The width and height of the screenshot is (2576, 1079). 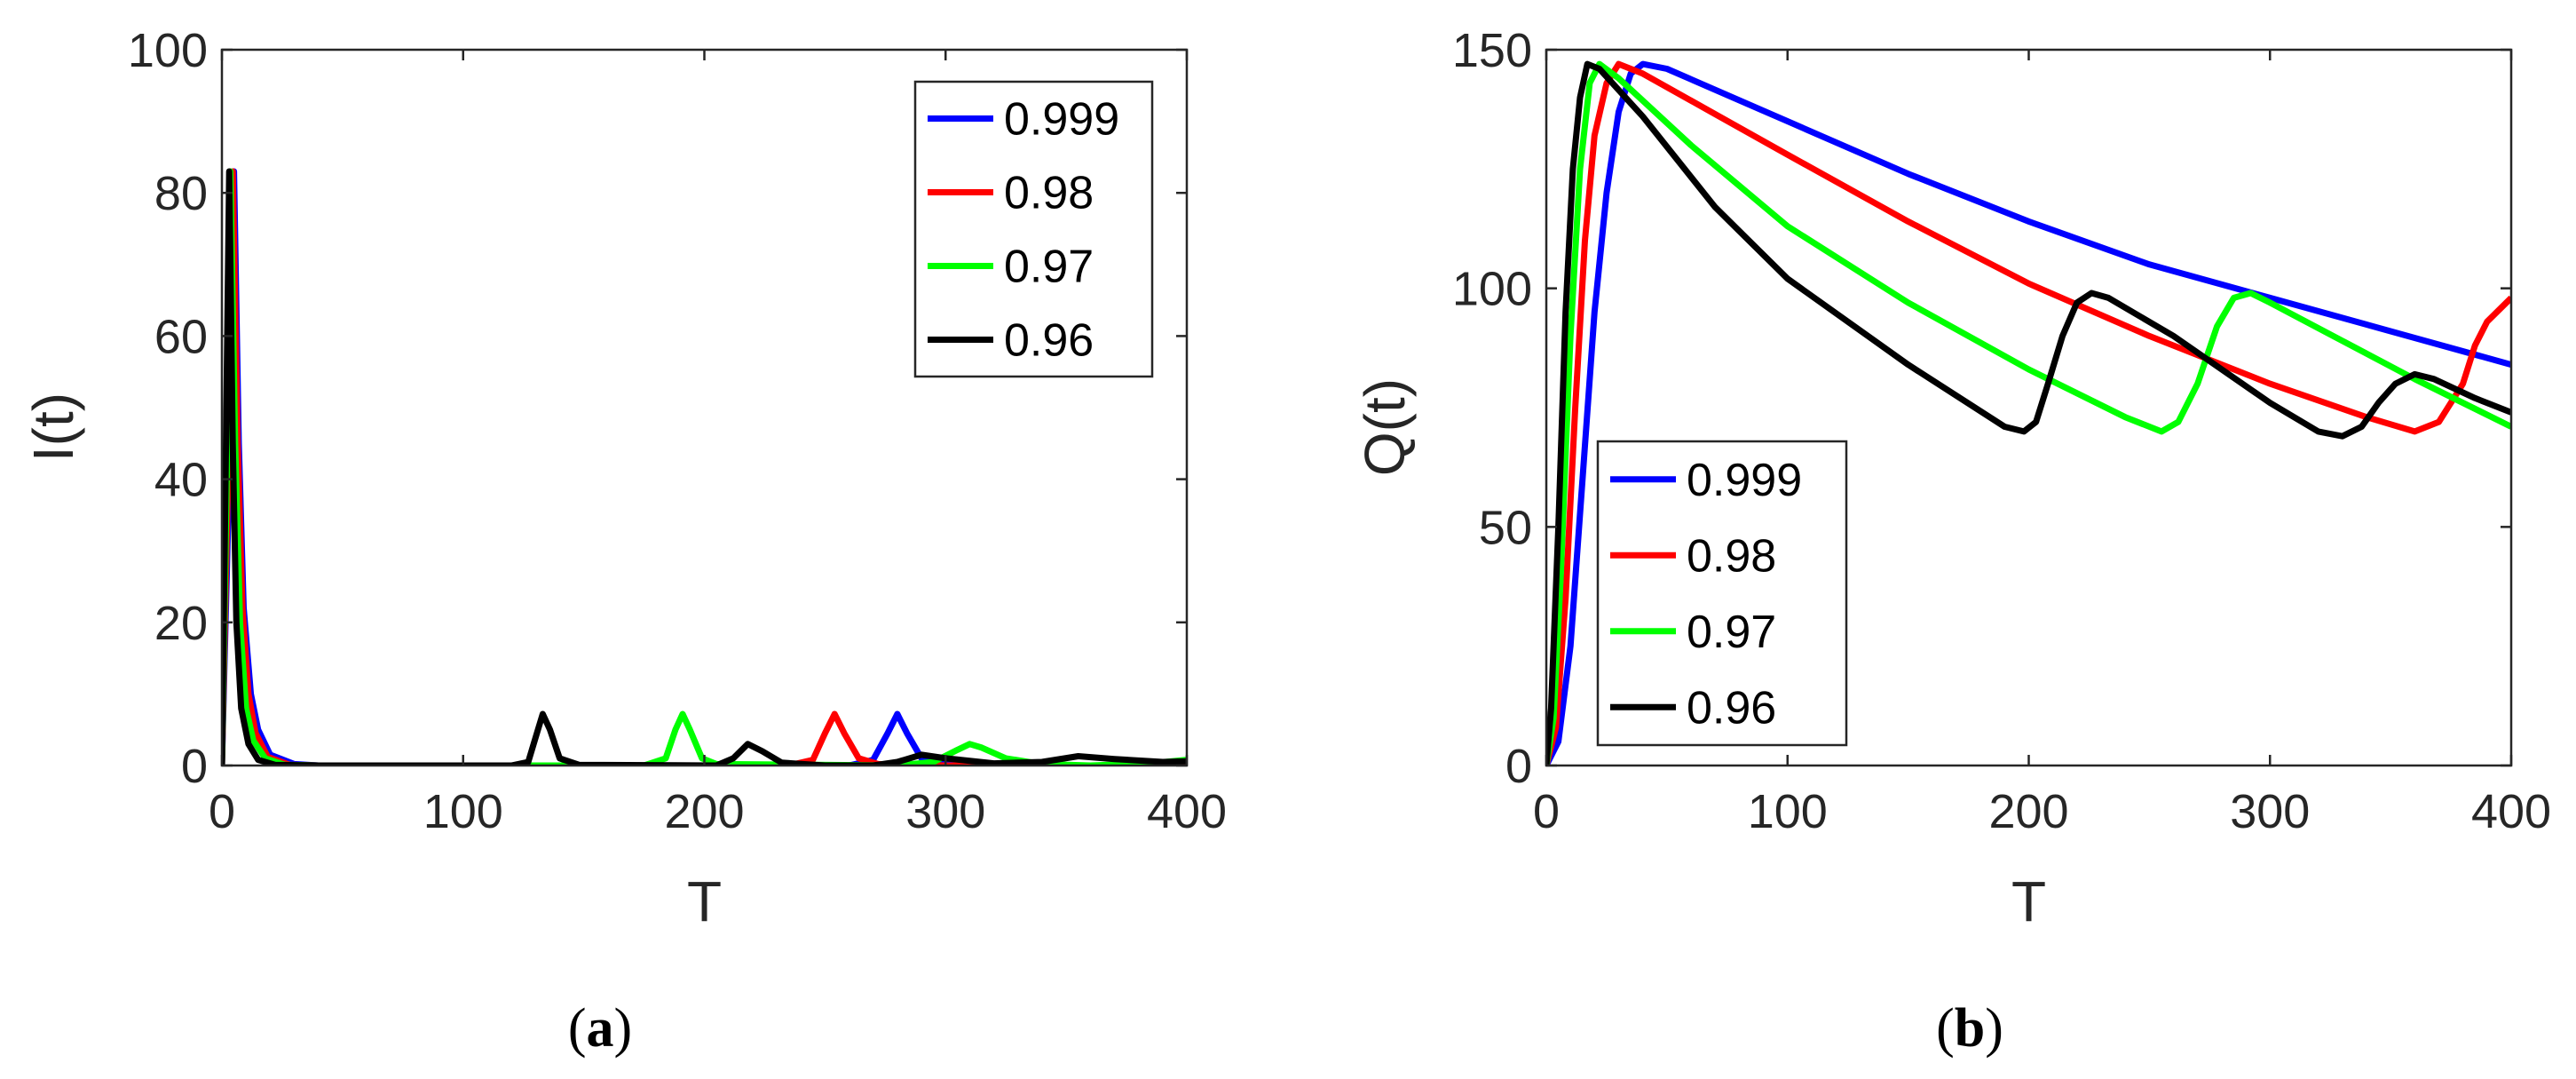 What do you see at coordinates (2270, 811) in the screenshot?
I see `x-tick-label-b-3: 300` at bounding box center [2270, 811].